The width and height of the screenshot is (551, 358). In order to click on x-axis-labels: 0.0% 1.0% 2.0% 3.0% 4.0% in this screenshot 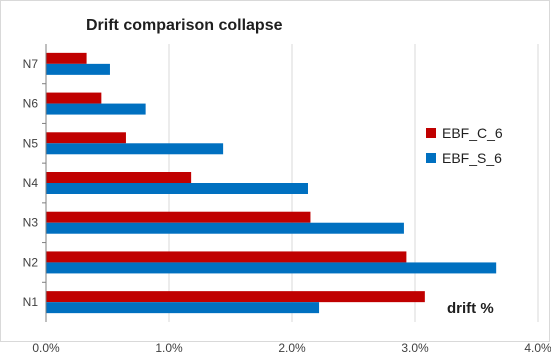, I will do `click(291, 348)`.